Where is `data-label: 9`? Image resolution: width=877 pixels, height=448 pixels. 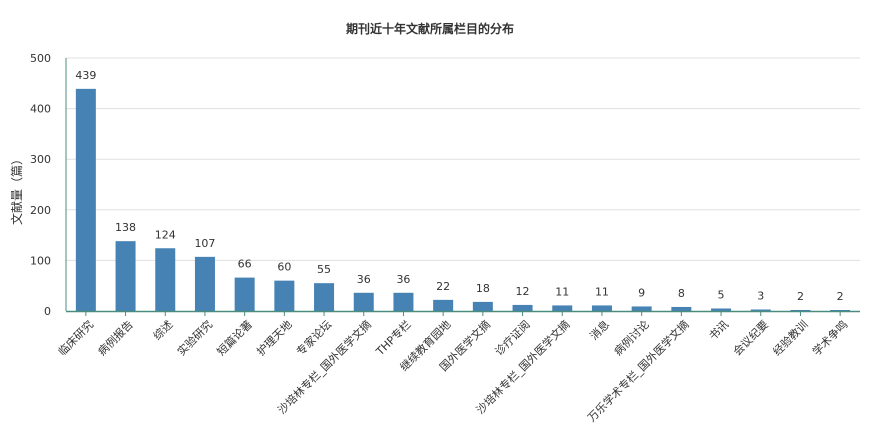
data-label: 9 is located at coordinates (641, 292).